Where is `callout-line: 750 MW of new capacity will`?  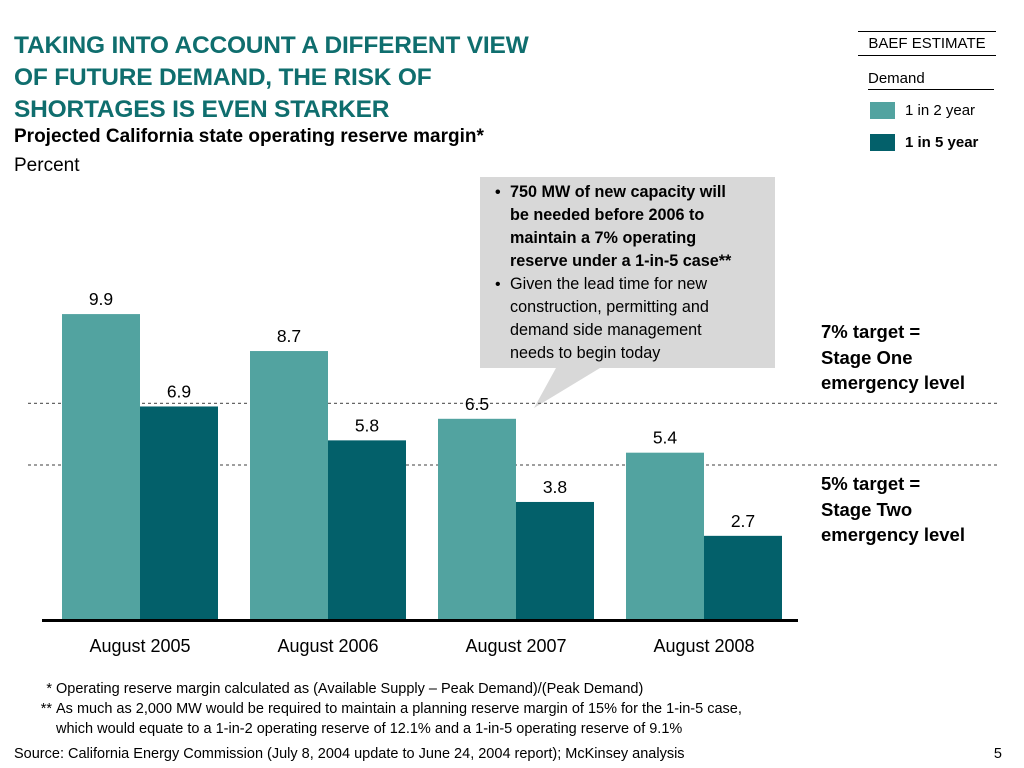 callout-line: 750 MW of new capacity will is located at coordinates (618, 192).